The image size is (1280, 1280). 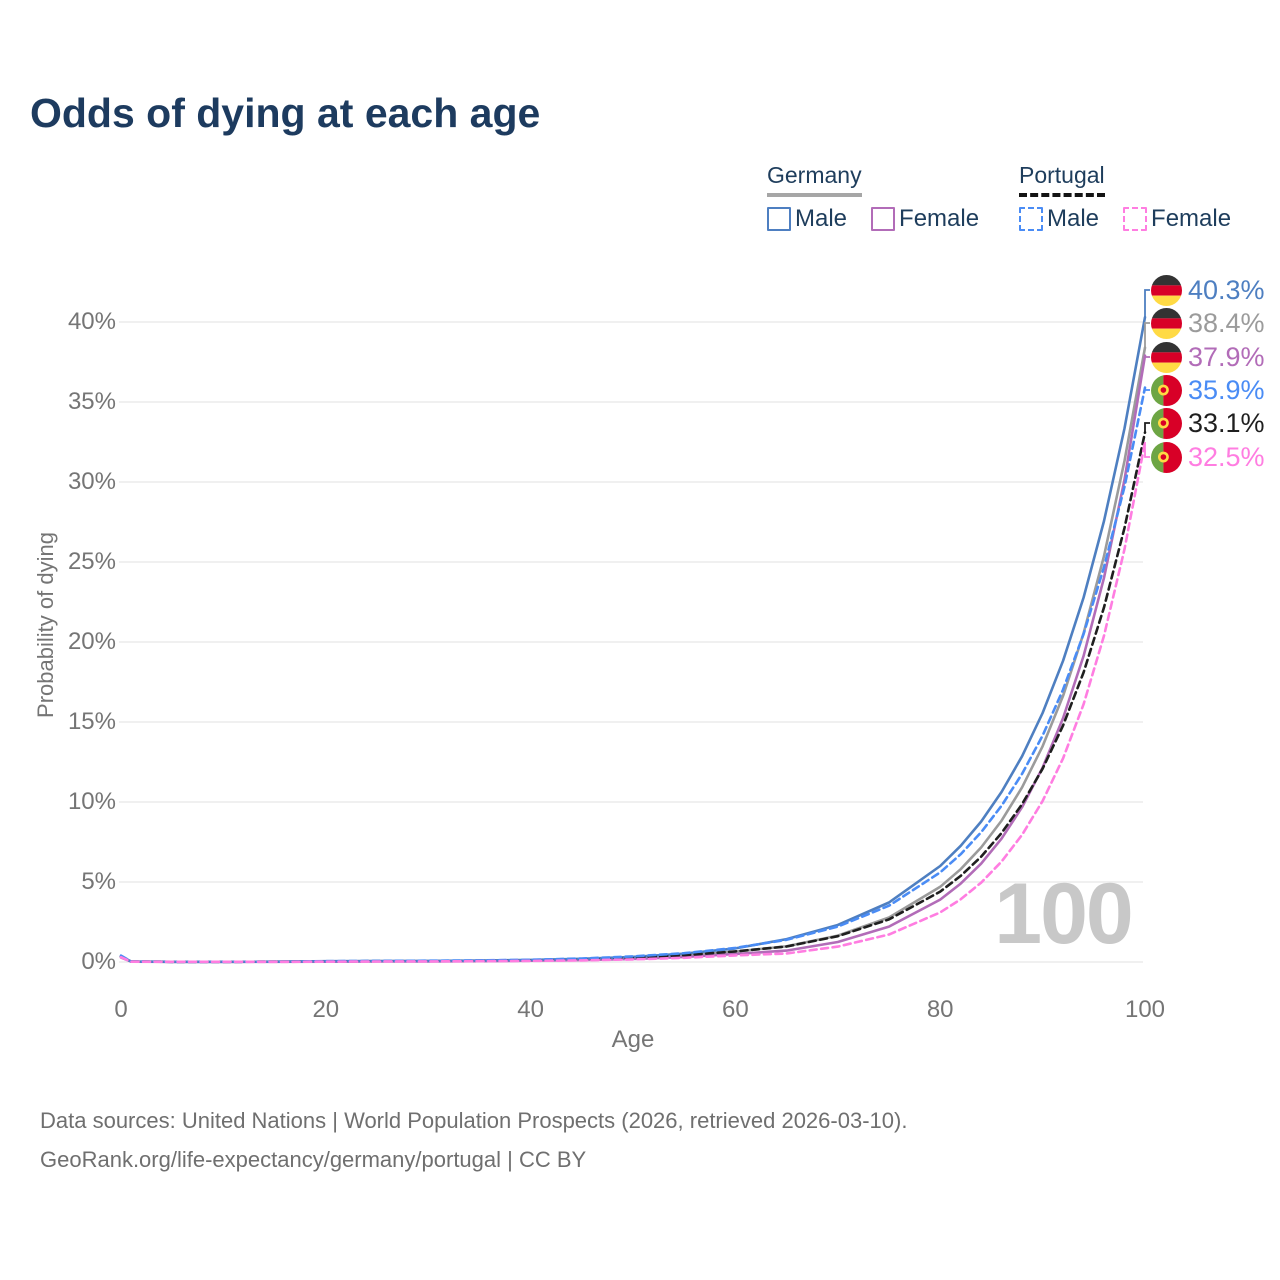 I want to click on legend-item-portugal-female: Female, so click(x=1177, y=219).